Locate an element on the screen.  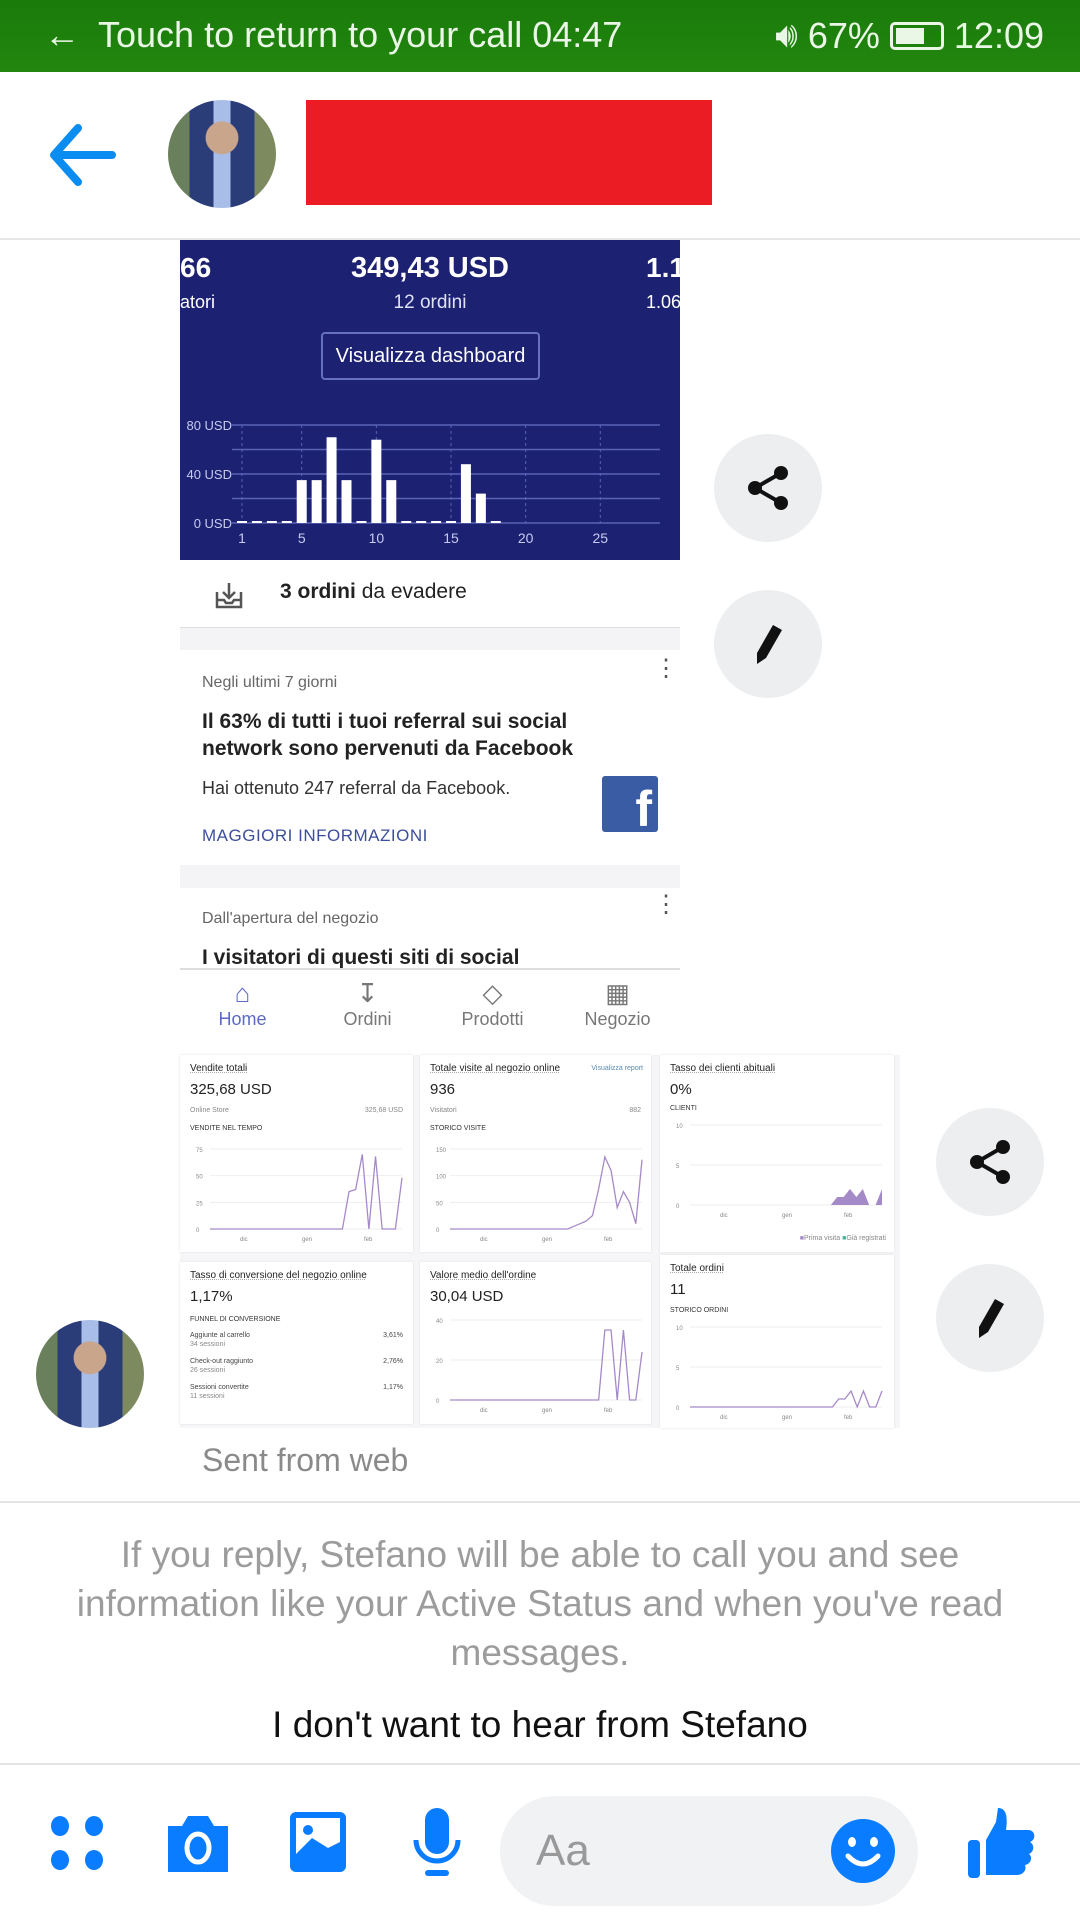
card-kicker: Dall'apertura del negozio is located at coordinates (290, 918).